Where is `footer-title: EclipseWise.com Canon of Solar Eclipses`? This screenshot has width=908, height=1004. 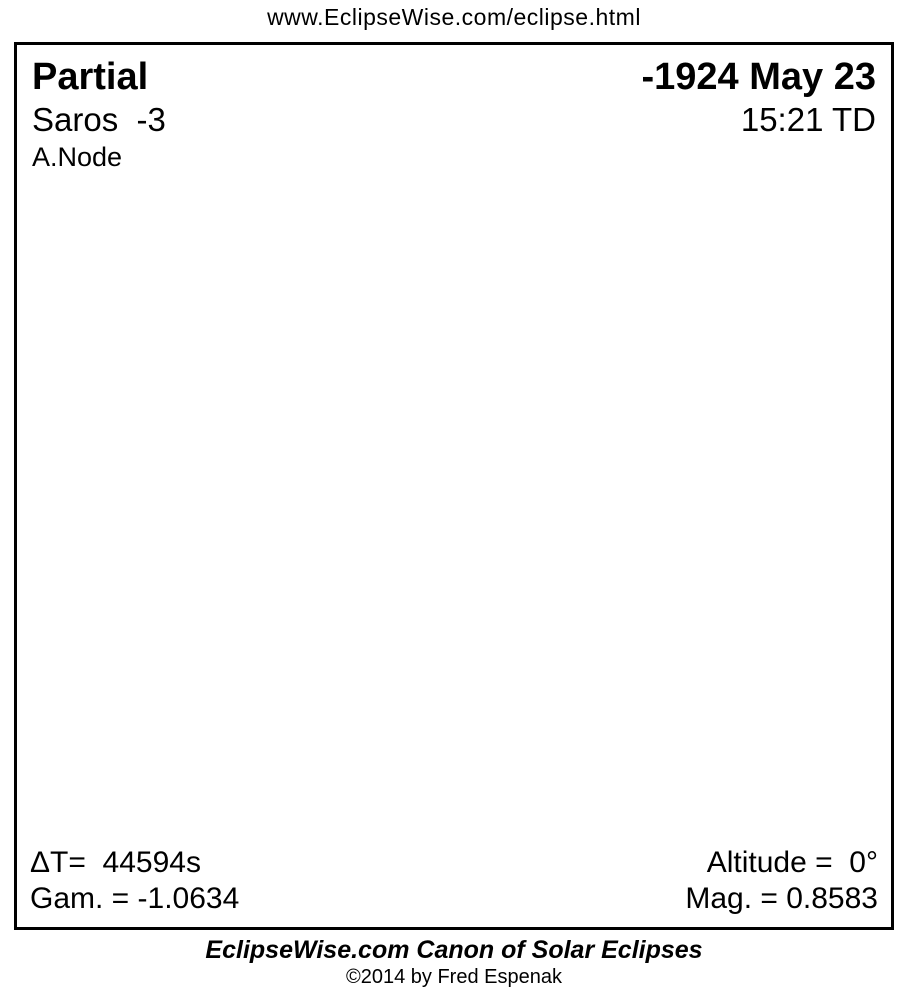 footer-title: EclipseWise.com Canon of Solar Eclipses is located at coordinates (454, 950).